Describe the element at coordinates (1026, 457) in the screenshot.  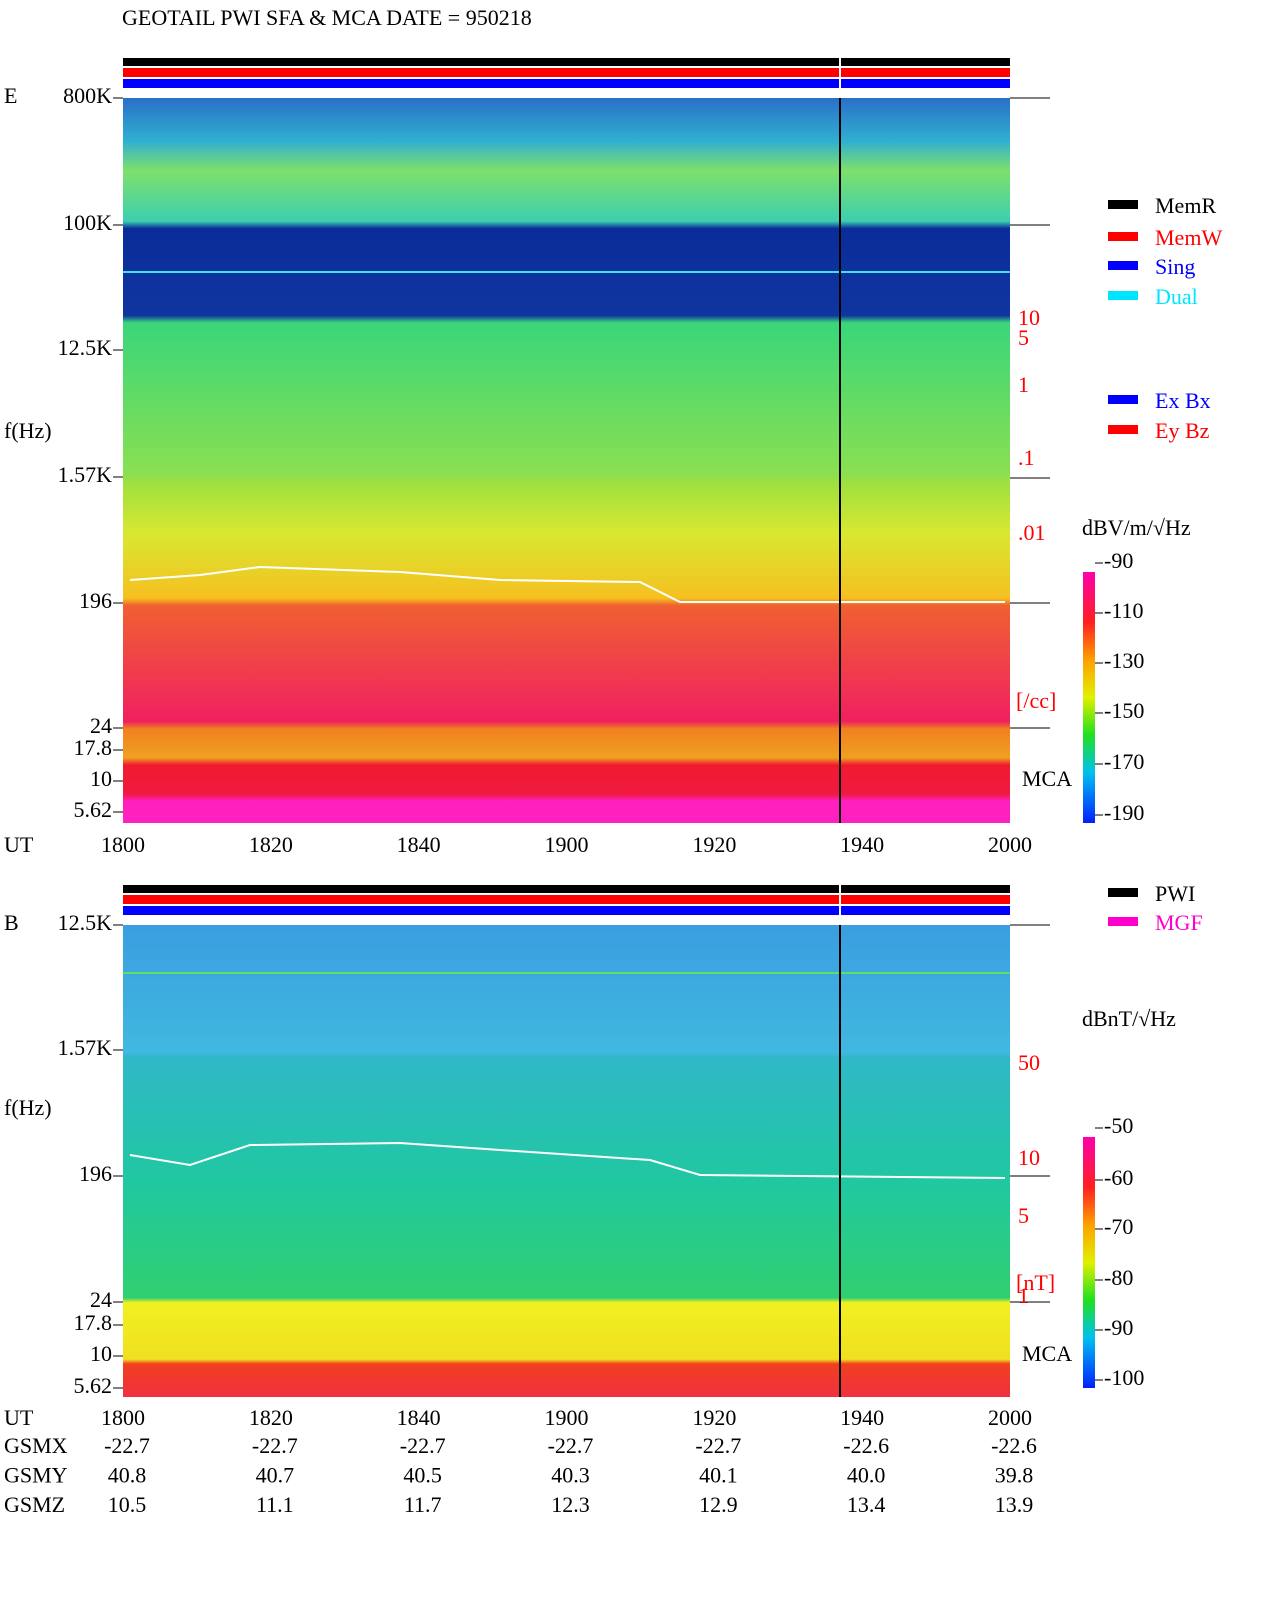
I see `density-tick-label: .1` at that location.